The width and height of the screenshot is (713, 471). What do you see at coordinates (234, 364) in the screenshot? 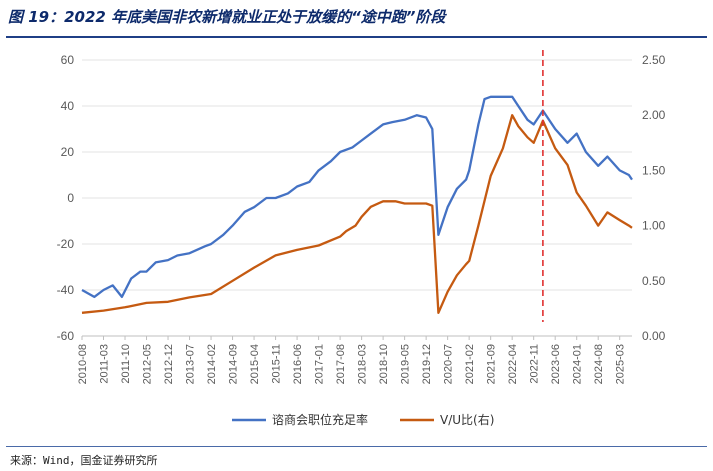
I see `x-tick-label: 2014-09` at bounding box center [234, 364].